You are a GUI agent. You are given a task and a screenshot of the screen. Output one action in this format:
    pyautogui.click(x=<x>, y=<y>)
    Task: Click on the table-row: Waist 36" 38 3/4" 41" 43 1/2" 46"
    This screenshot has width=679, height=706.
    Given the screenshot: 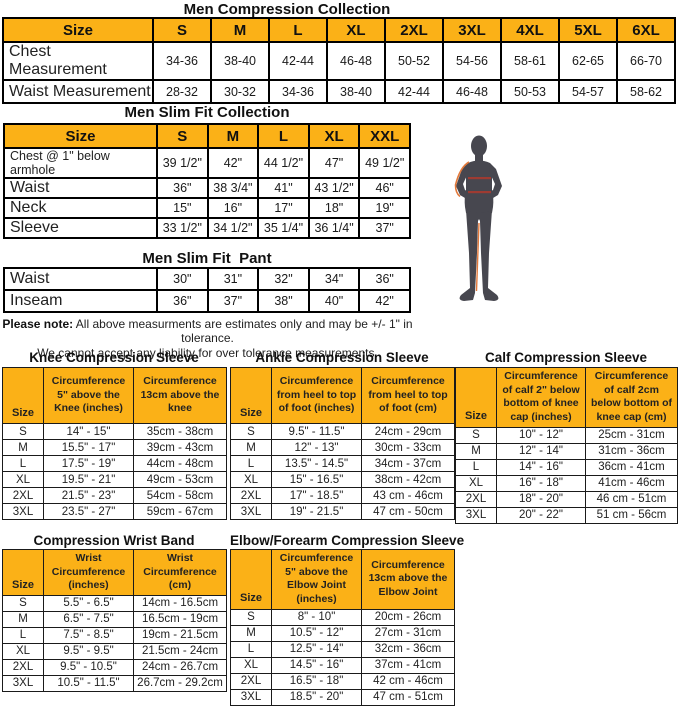 What is the action you would take?
    pyautogui.click(x=207, y=188)
    